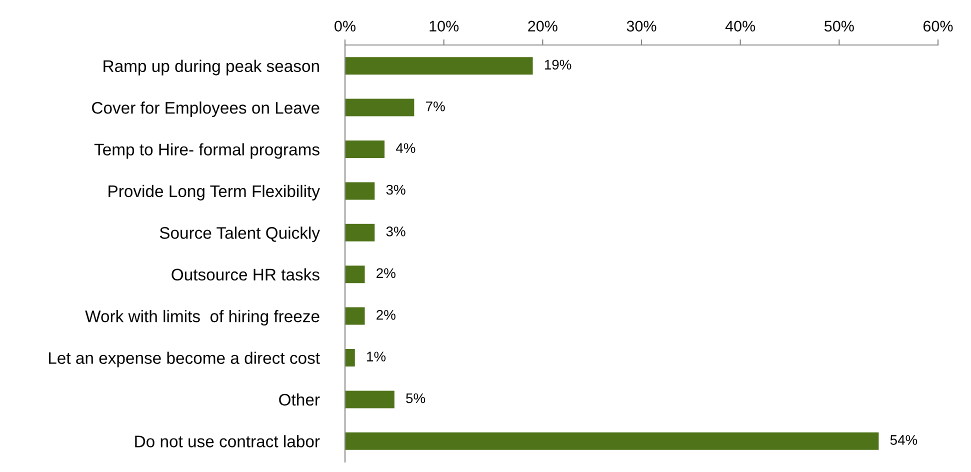 The width and height of the screenshot is (971, 472). Describe the element at coordinates (184, 360) in the screenshot. I see `y-tick-label: Let an expense become a direct cost` at that location.